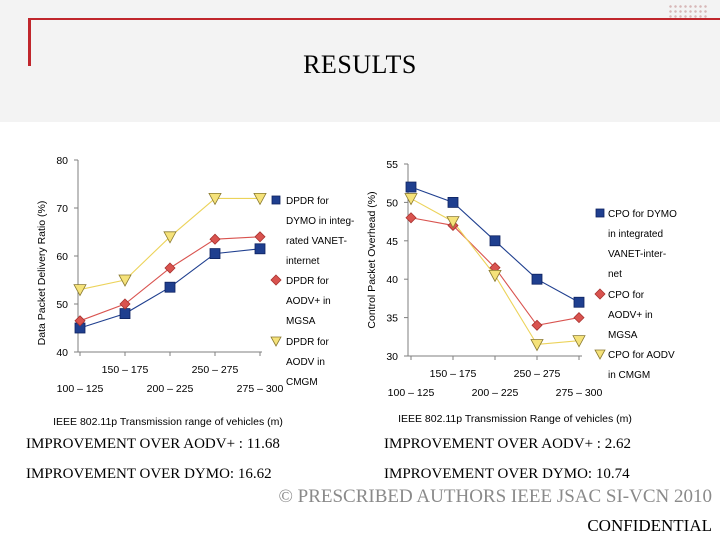 Image resolution: width=720 pixels, height=540 pixels. I want to click on y-tick-label: 70, so click(62, 209).